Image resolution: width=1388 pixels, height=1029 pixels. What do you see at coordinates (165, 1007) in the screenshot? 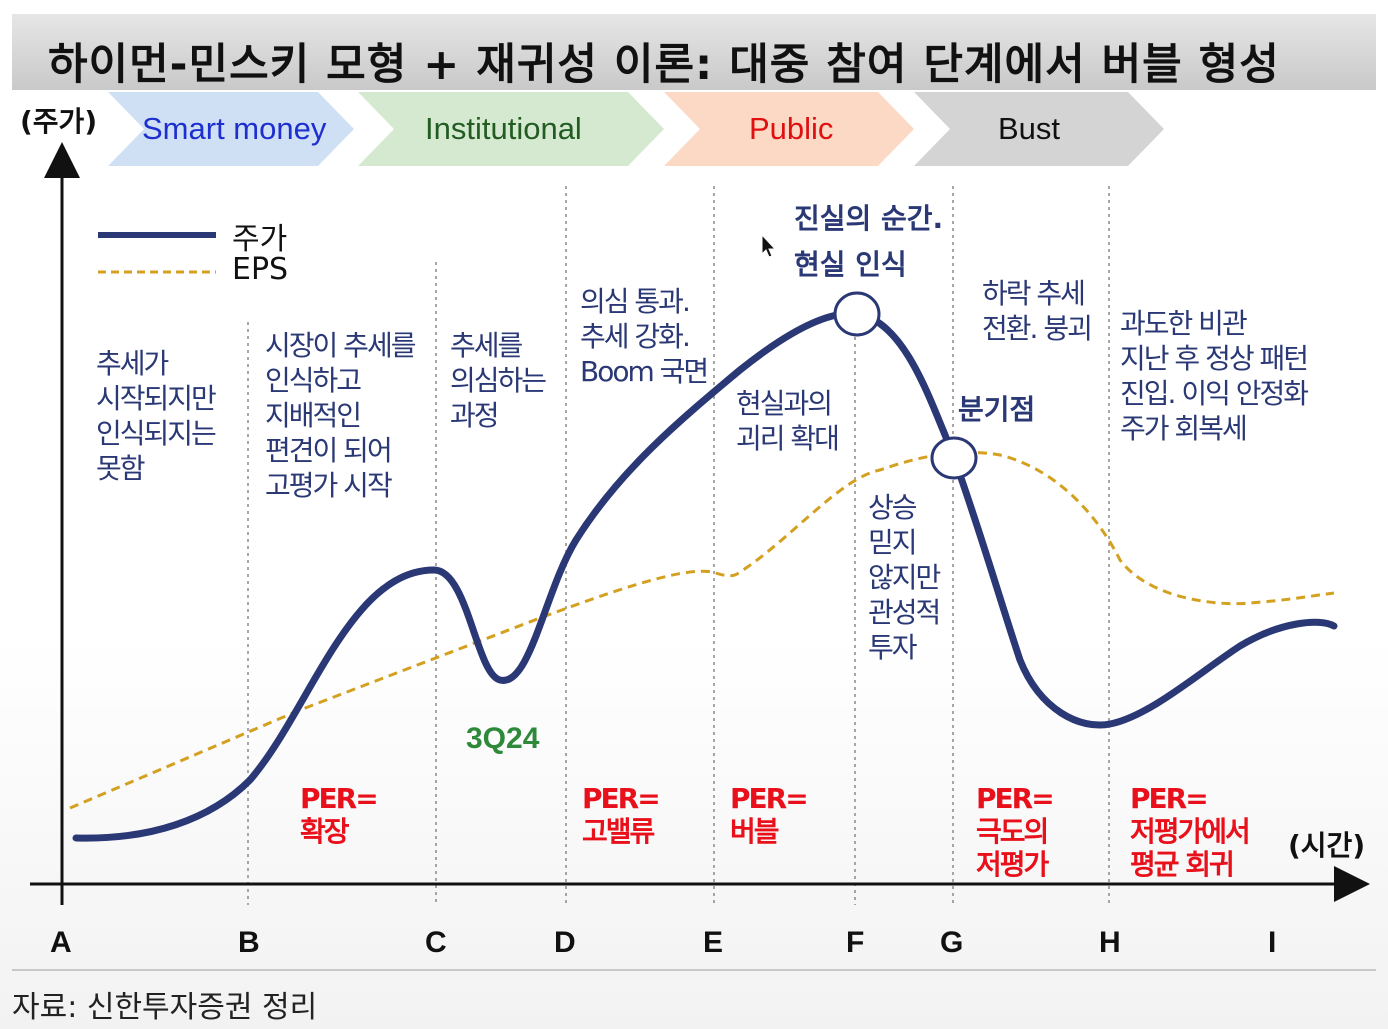
I see `source-note: 자료: 신한투자증권 정리` at bounding box center [165, 1007].